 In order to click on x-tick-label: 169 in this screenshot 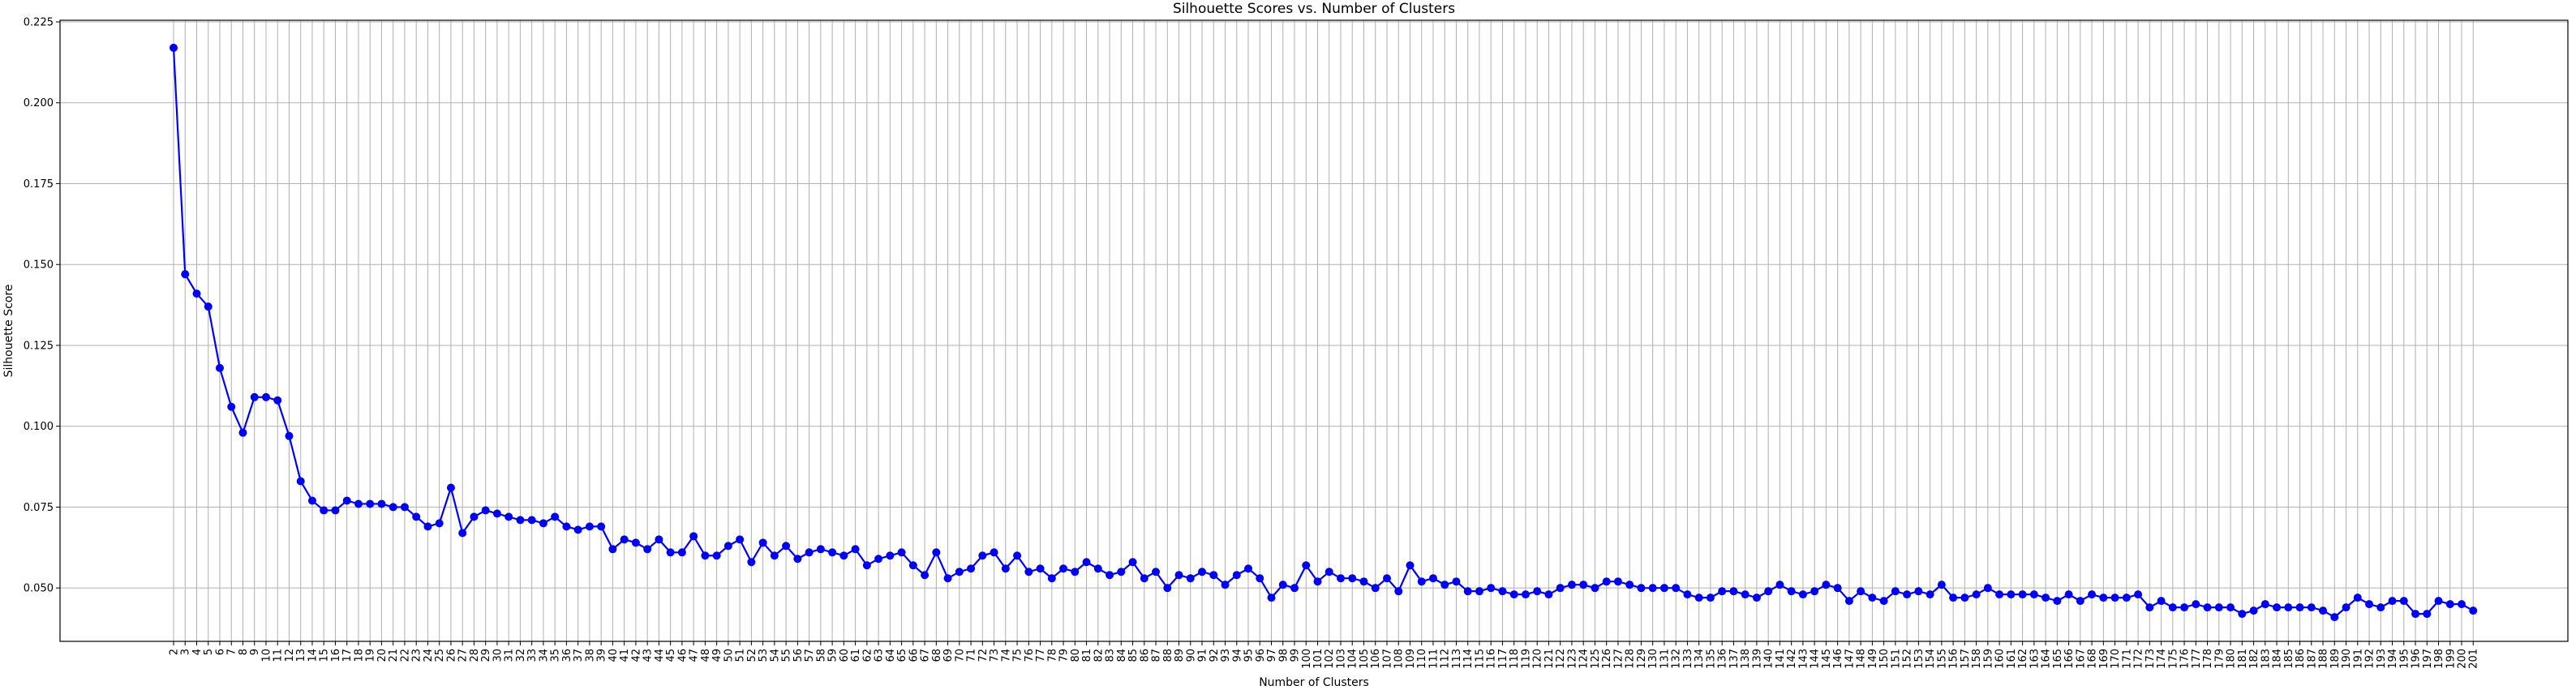, I will do `click(2104, 659)`.